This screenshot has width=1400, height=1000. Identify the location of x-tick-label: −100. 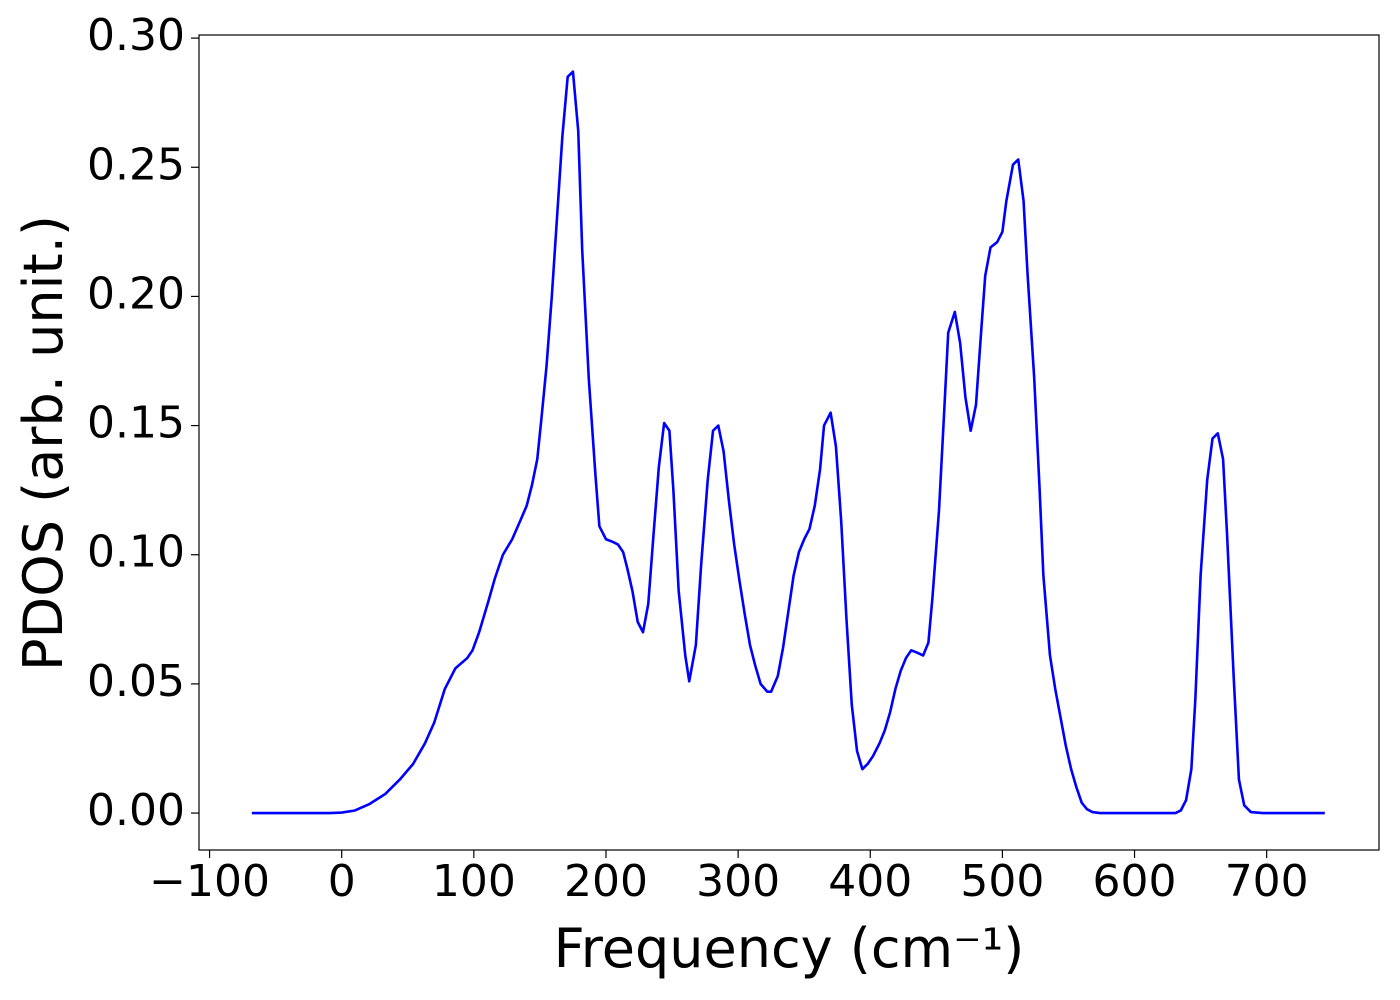
(209, 881).